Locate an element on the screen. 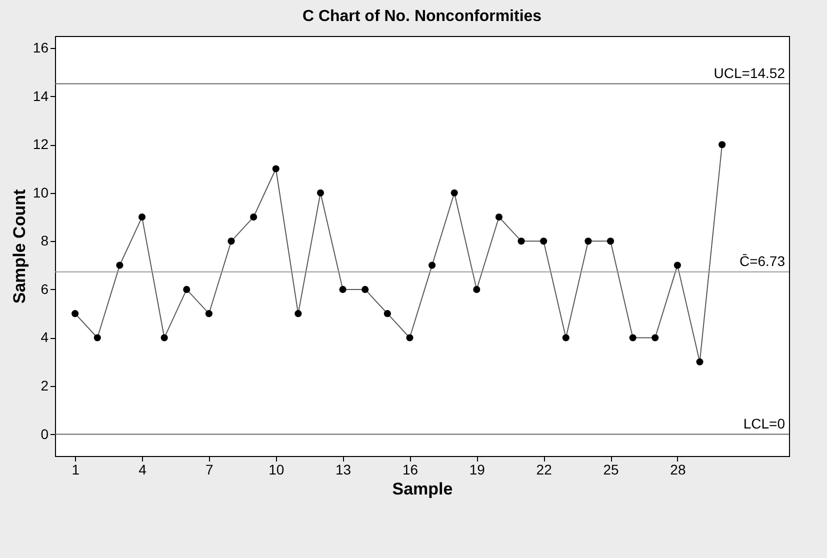  x-tick-label: 7 is located at coordinates (210, 470).